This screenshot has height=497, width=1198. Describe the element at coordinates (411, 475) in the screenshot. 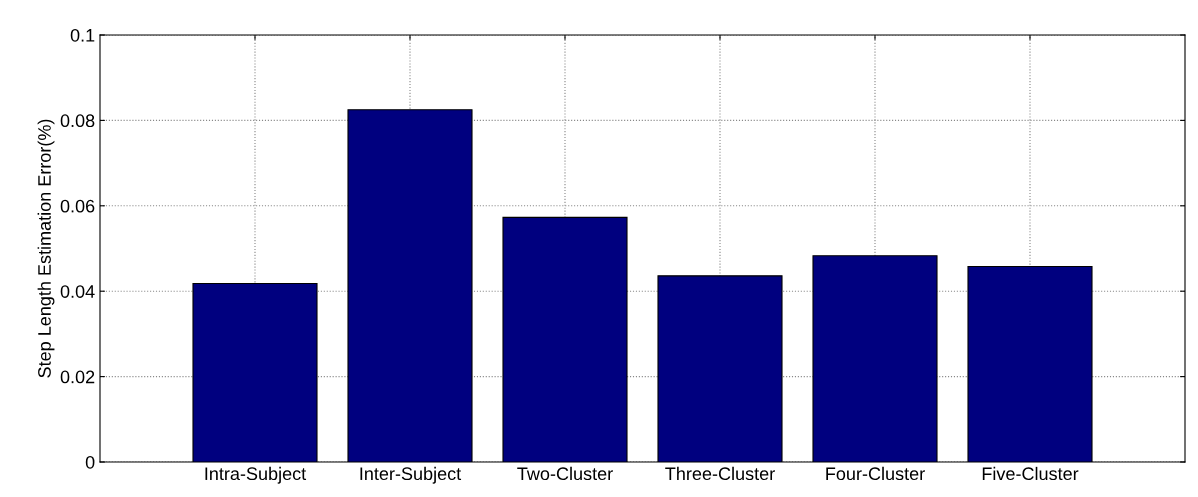

I see `x-tick-label: Inter-Subject` at that location.